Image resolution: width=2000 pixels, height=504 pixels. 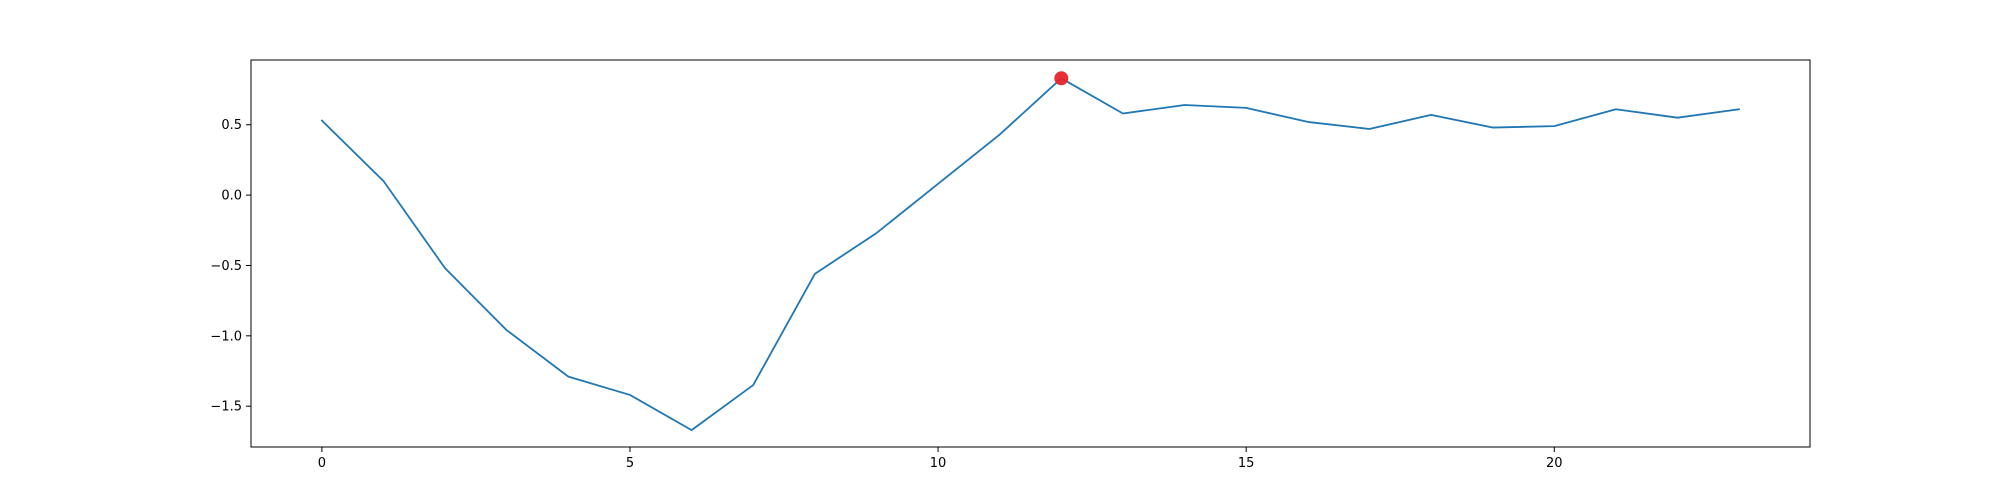 I want to click on x-tick-label: 0, so click(x=322, y=463).